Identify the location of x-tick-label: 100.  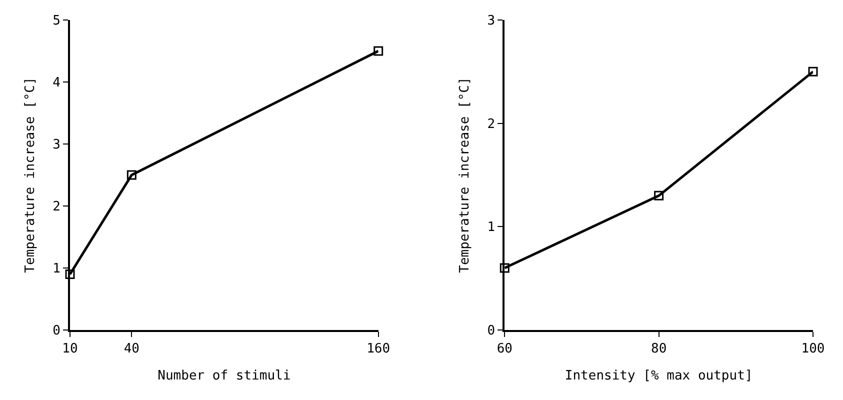
(813, 349).